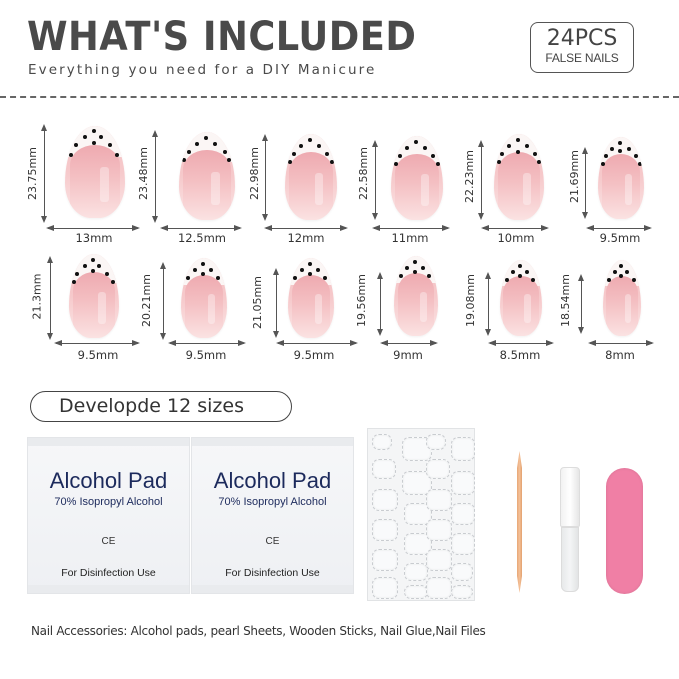 This screenshot has height=679, width=679. What do you see at coordinates (574, 176) in the screenshot?
I see `nail-length-label: 21.69mm` at bounding box center [574, 176].